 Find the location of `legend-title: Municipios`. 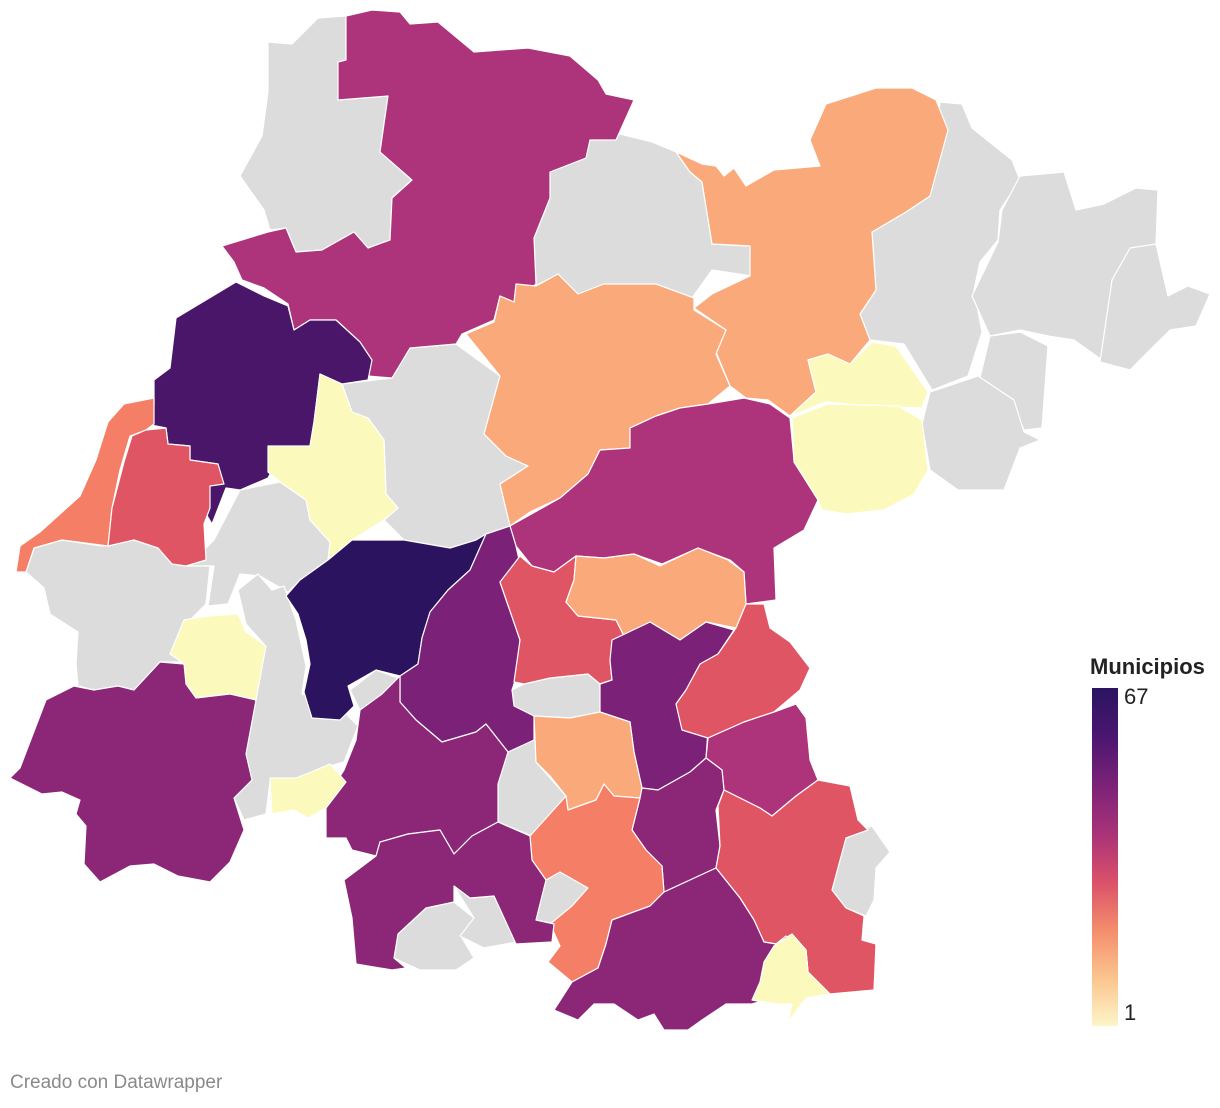

legend-title: Municipios is located at coordinates (1147, 666).